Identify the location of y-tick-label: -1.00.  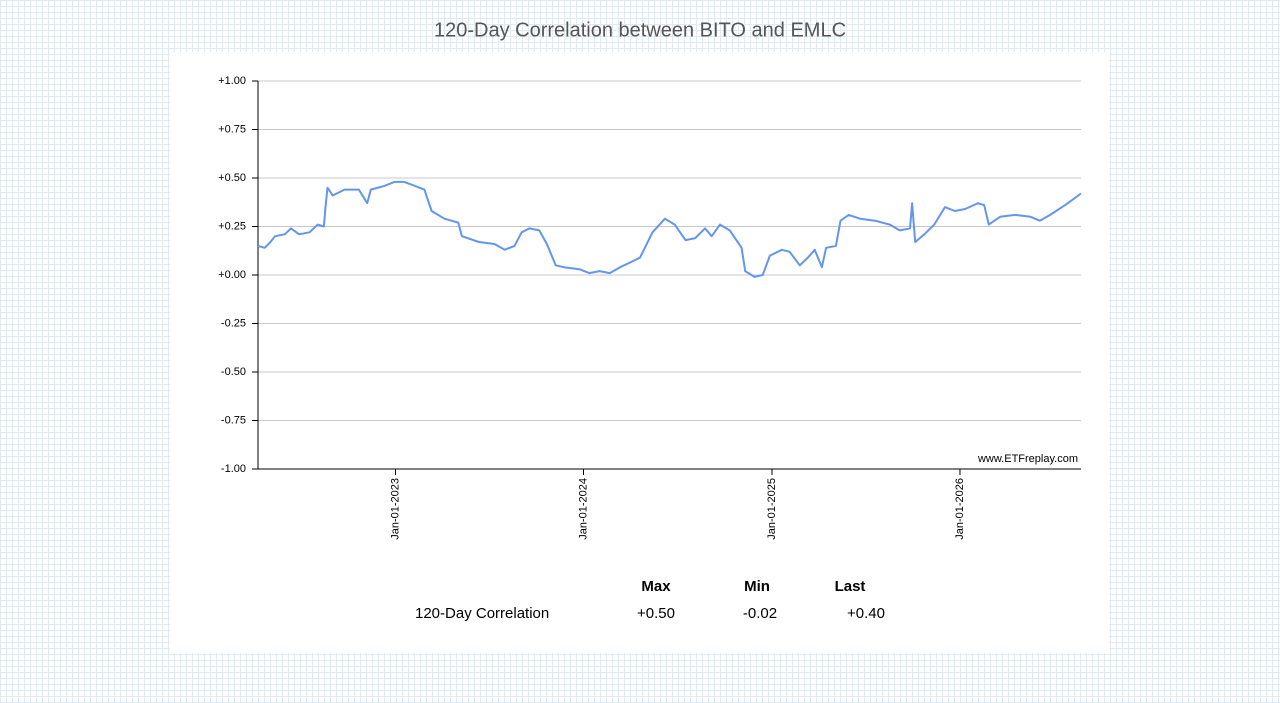
(233, 469).